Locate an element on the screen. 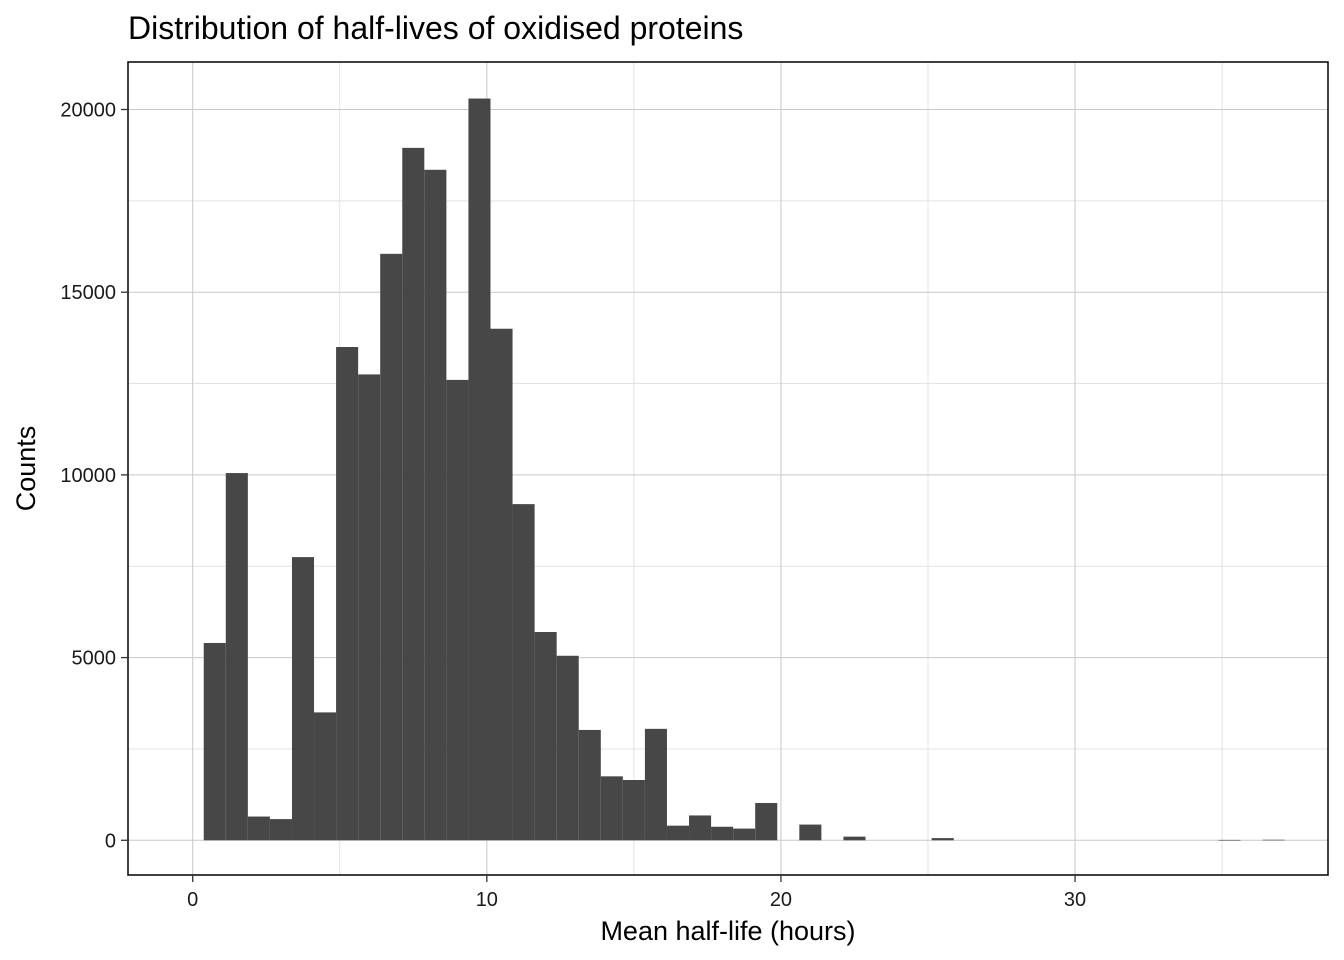  x-tick-label: 0 is located at coordinates (192, 900).